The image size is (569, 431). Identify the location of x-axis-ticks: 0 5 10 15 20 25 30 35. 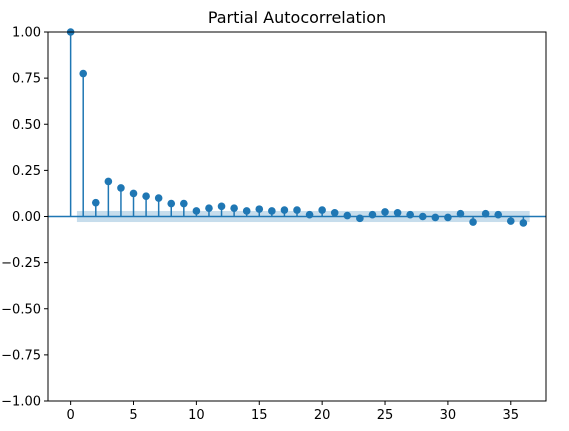
(292, 412).